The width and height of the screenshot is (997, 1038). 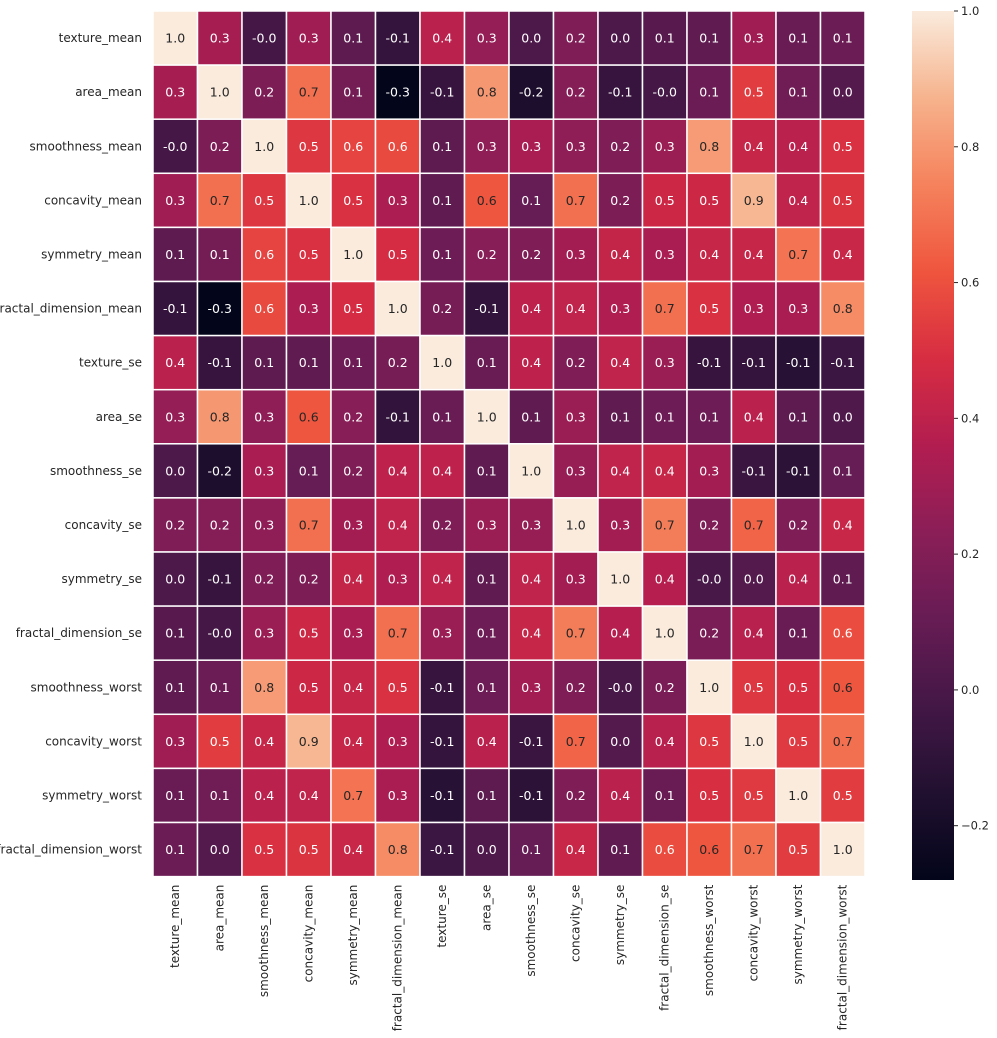 What do you see at coordinates (219, 633) in the screenshot?
I see `heatmap-cell-fractal-dimension-se-area-mean` at bounding box center [219, 633].